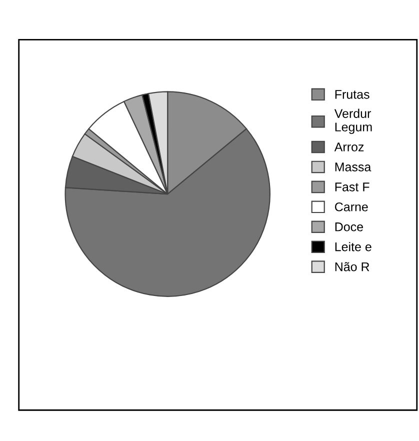  Describe the element at coordinates (349, 227) in the screenshot. I see `legend-label: Doce` at that location.